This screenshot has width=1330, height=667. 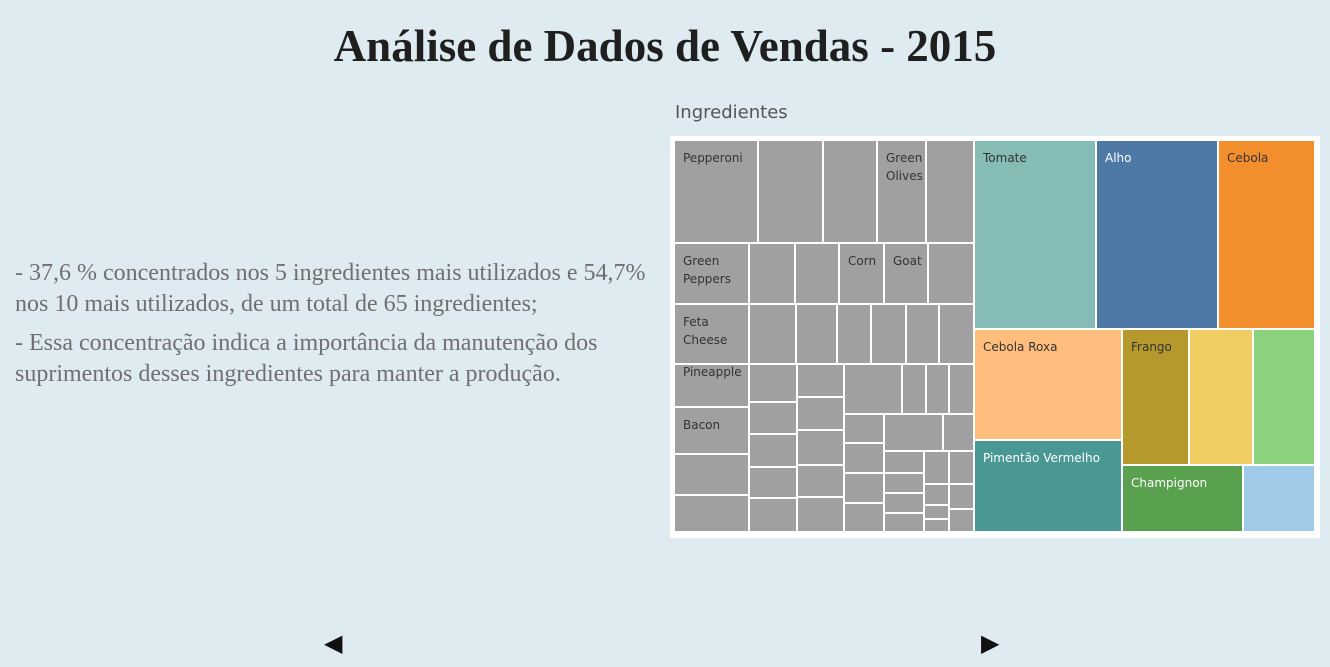 What do you see at coordinates (731, 112) in the screenshot?
I see `chart-title: Ingredientes` at bounding box center [731, 112].